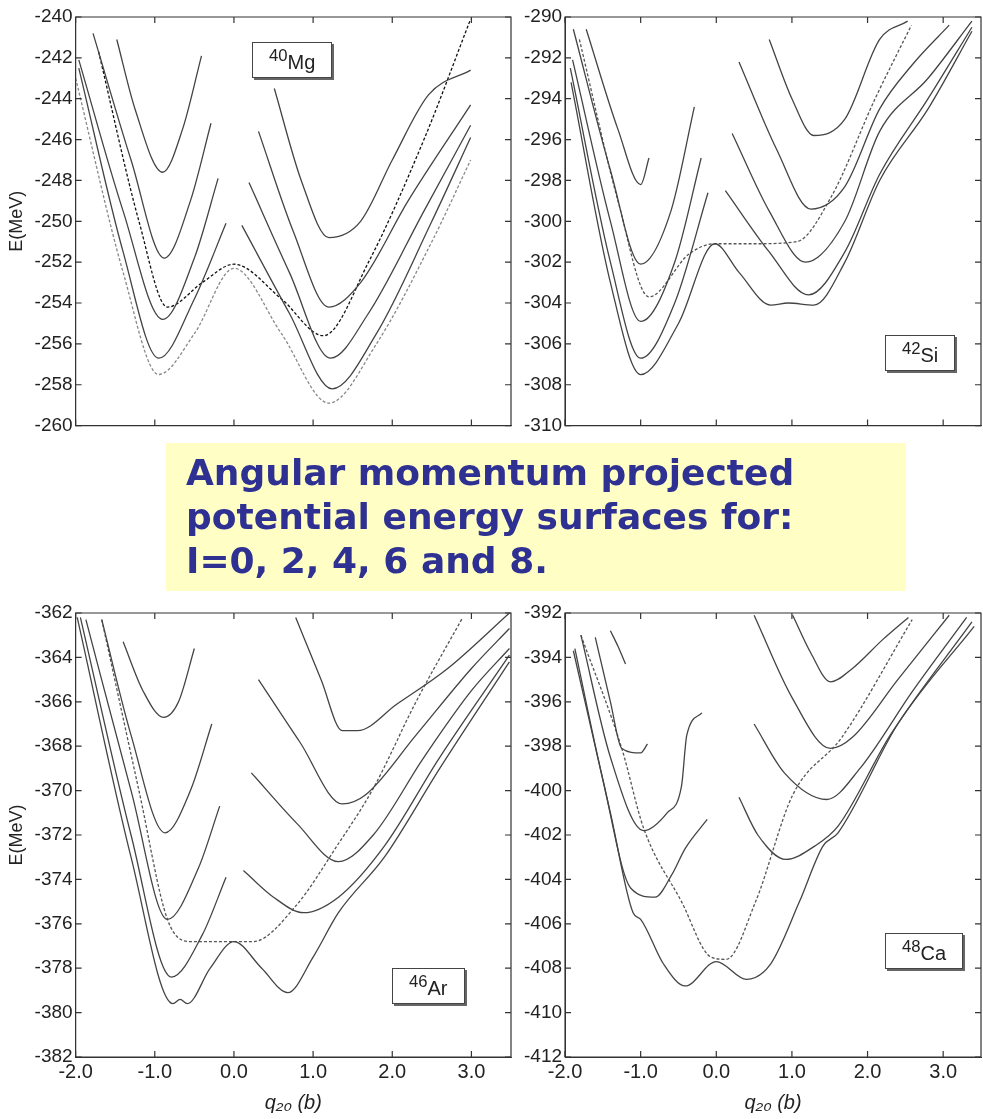 The image size is (983, 1119). Describe the element at coordinates (54, 302) in the screenshot. I see `y-tick-label: -254` at that location.